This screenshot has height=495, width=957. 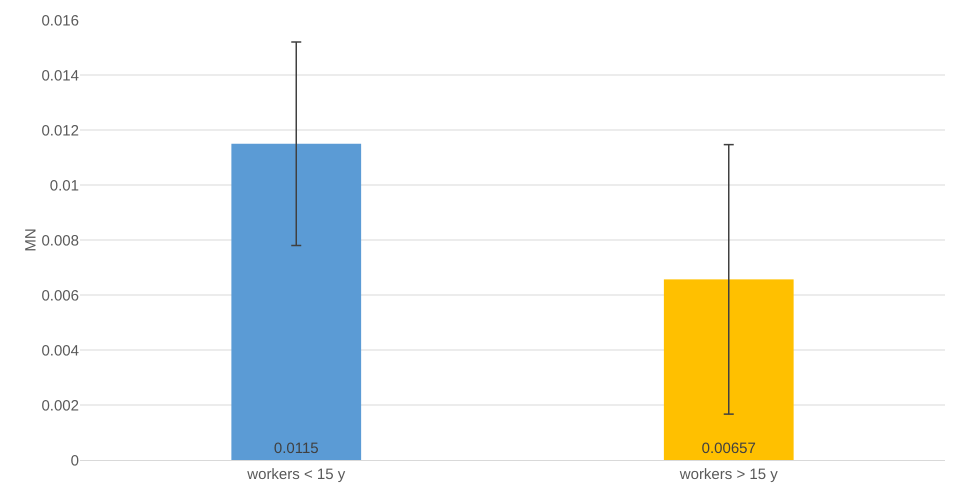 What do you see at coordinates (74, 461) in the screenshot?
I see `y-tick-label: 0` at bounding box center [74, 461].